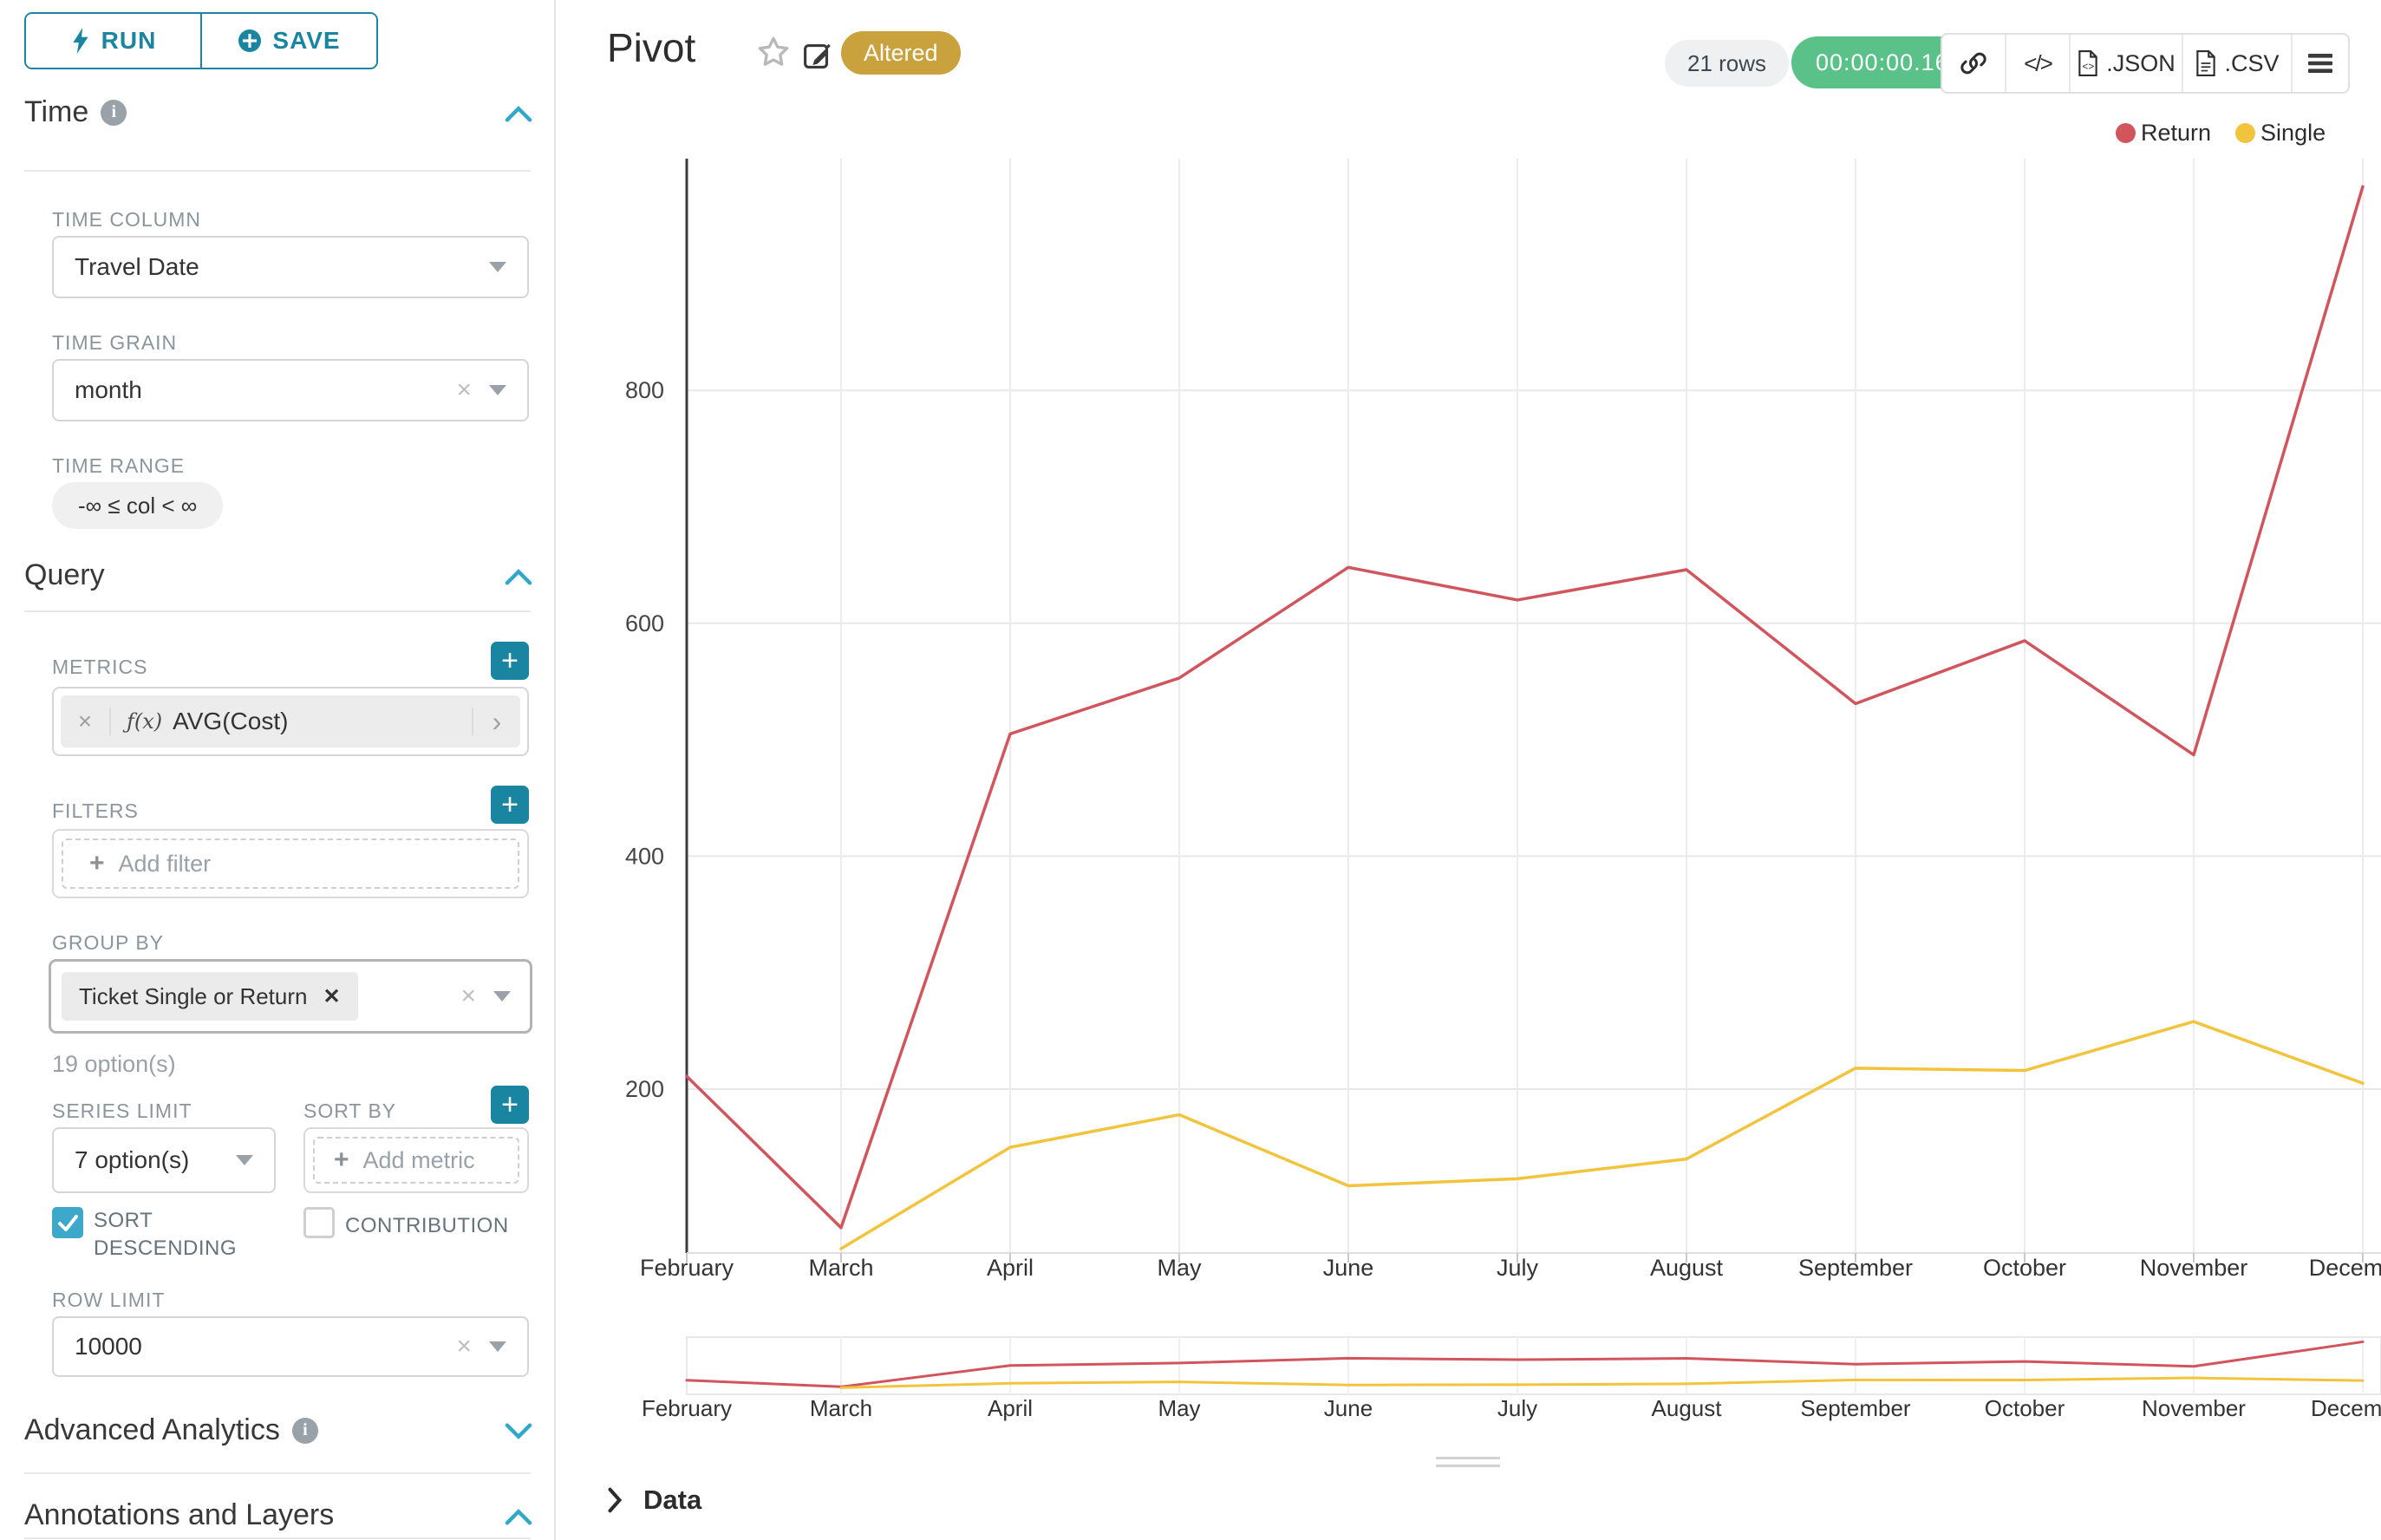 The image size is (2381, 1540). I want to click on sort-descending-checkbox, so click(67, 1222).